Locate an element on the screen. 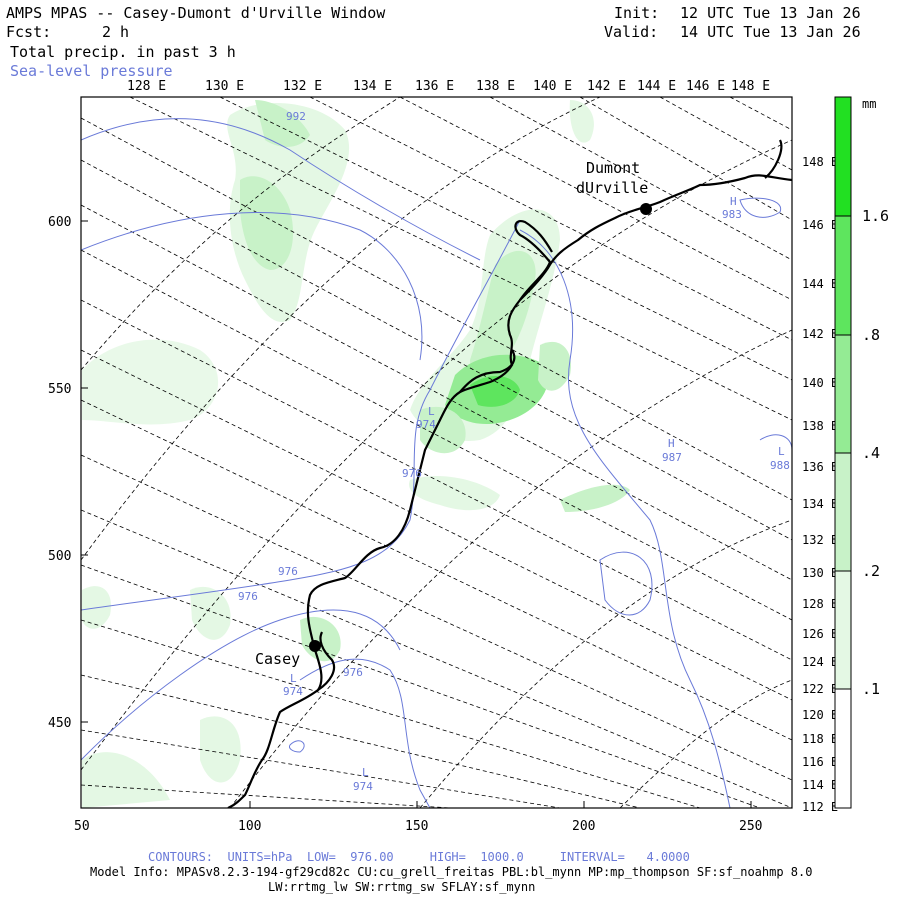 This screenshot has height=900, width=900. forecast-label: Fcst: is located at coordinates (29, 32).